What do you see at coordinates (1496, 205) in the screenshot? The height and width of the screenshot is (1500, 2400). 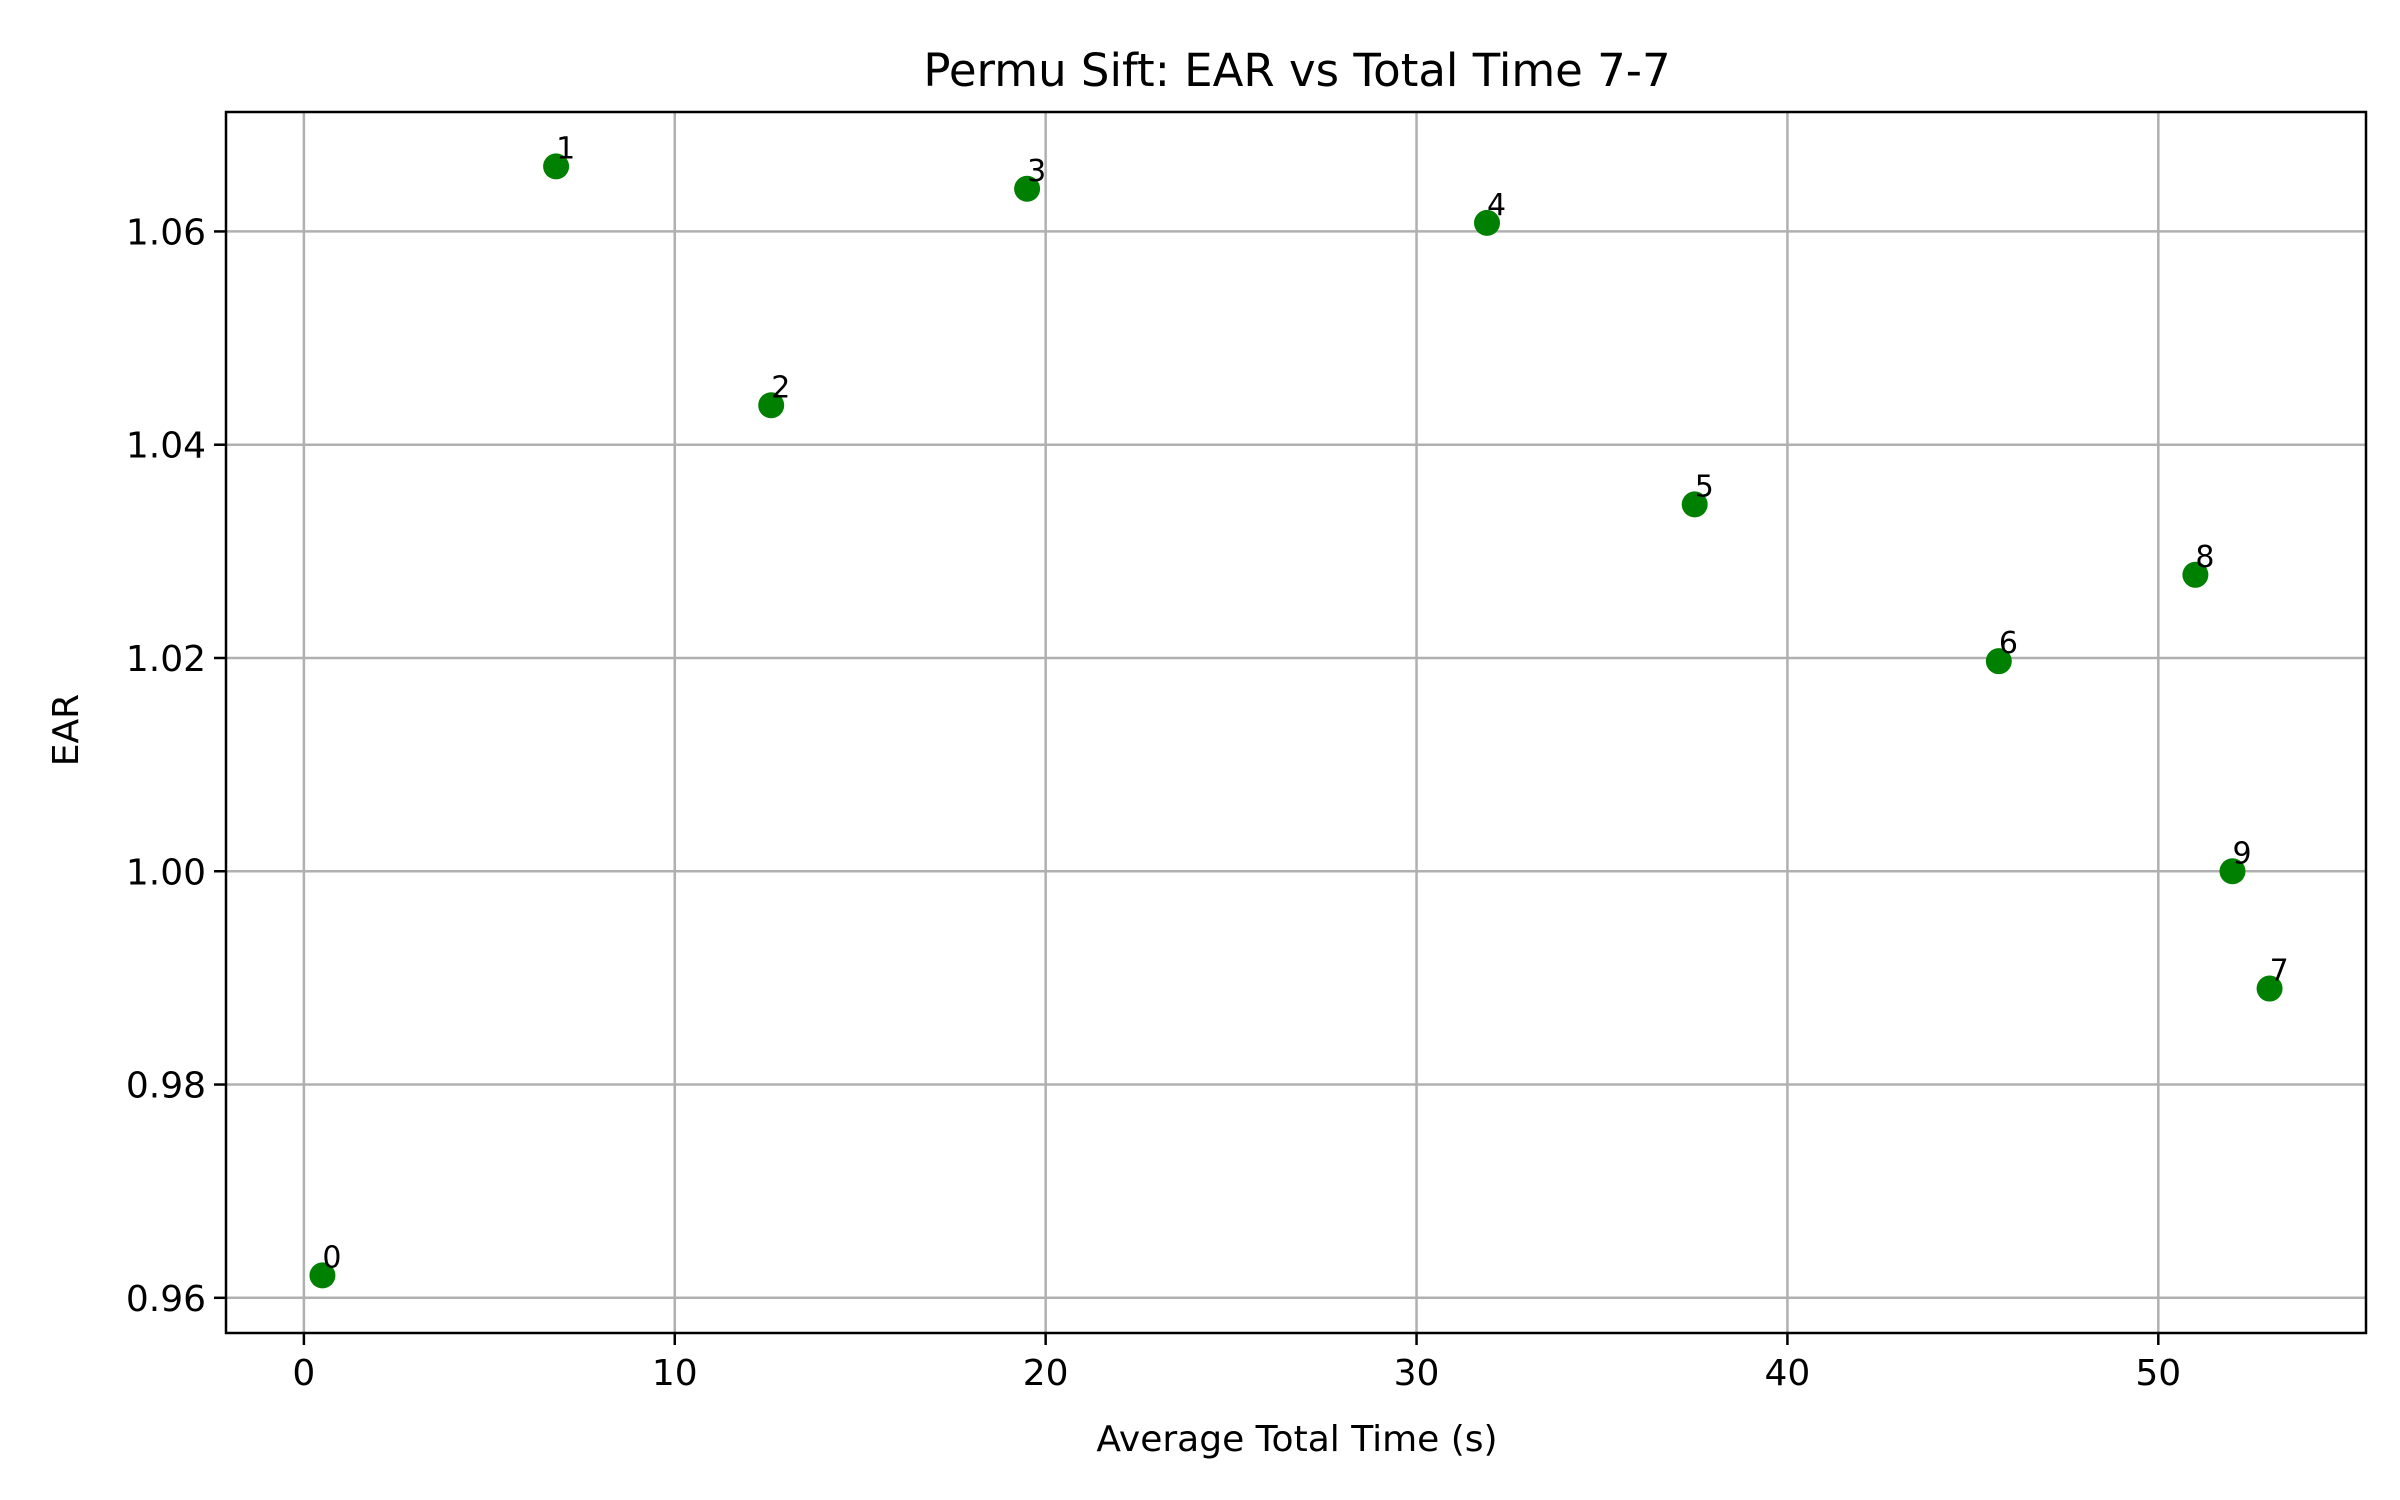 I see `point-label: 4` at bounding box center [1496, 205].